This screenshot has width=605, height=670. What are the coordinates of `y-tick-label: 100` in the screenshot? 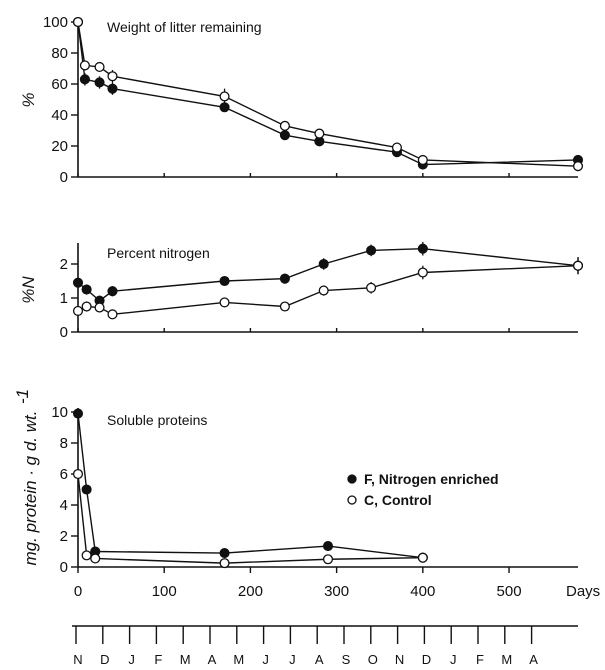 It's located at (55, 22).